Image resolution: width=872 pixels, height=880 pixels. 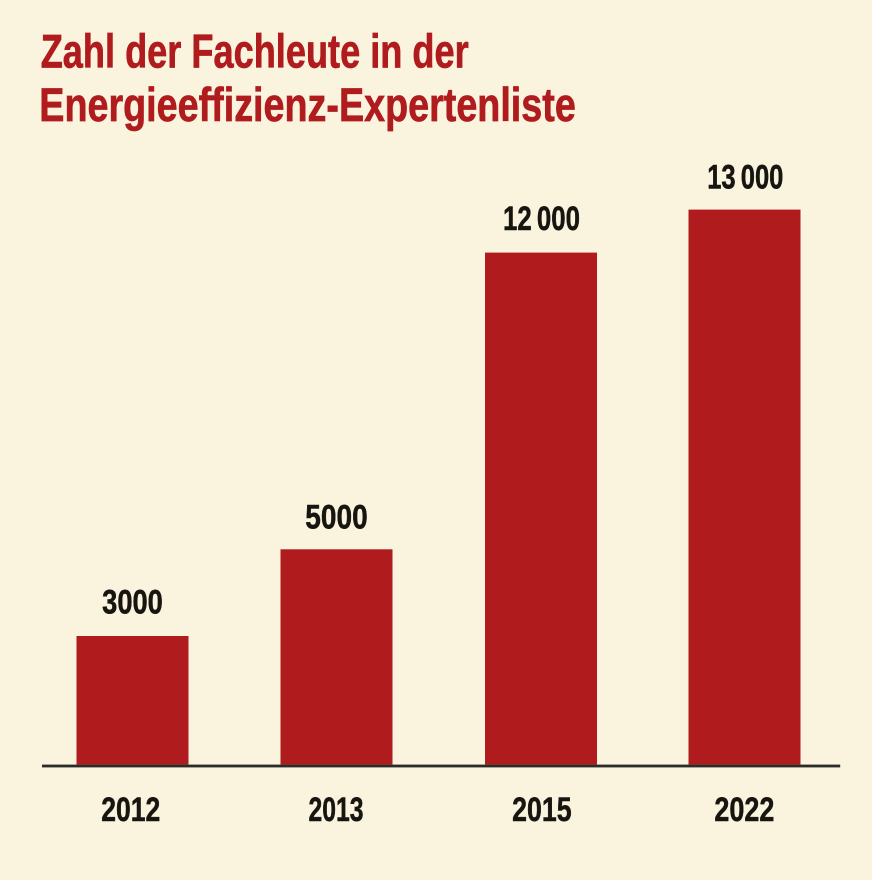 I want to click on svg-text: 13 000, so click(x=745, y=177).